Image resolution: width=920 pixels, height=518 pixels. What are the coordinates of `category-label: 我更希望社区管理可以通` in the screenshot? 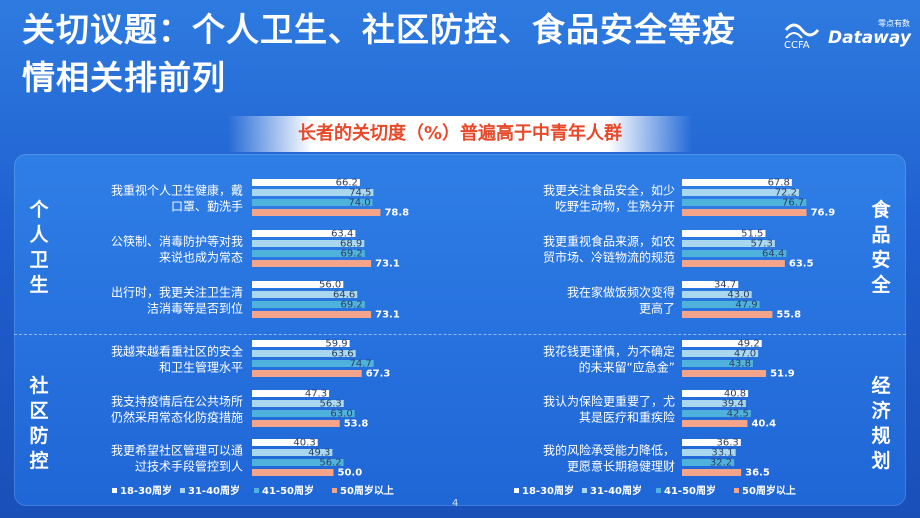 It's located at (177, 450).